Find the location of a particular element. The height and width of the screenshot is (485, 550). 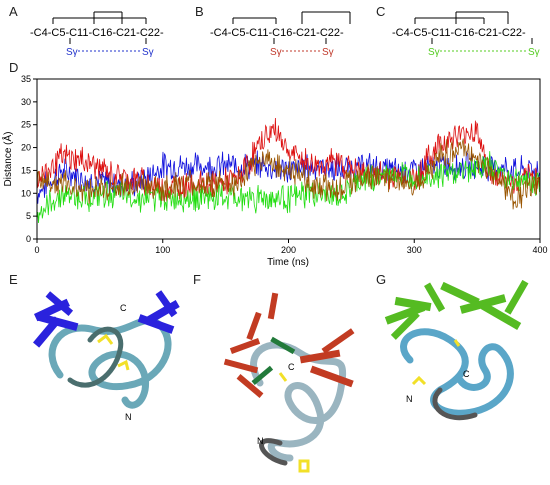

y-tick-label-4: 20 is located at coordinates (26, 148).